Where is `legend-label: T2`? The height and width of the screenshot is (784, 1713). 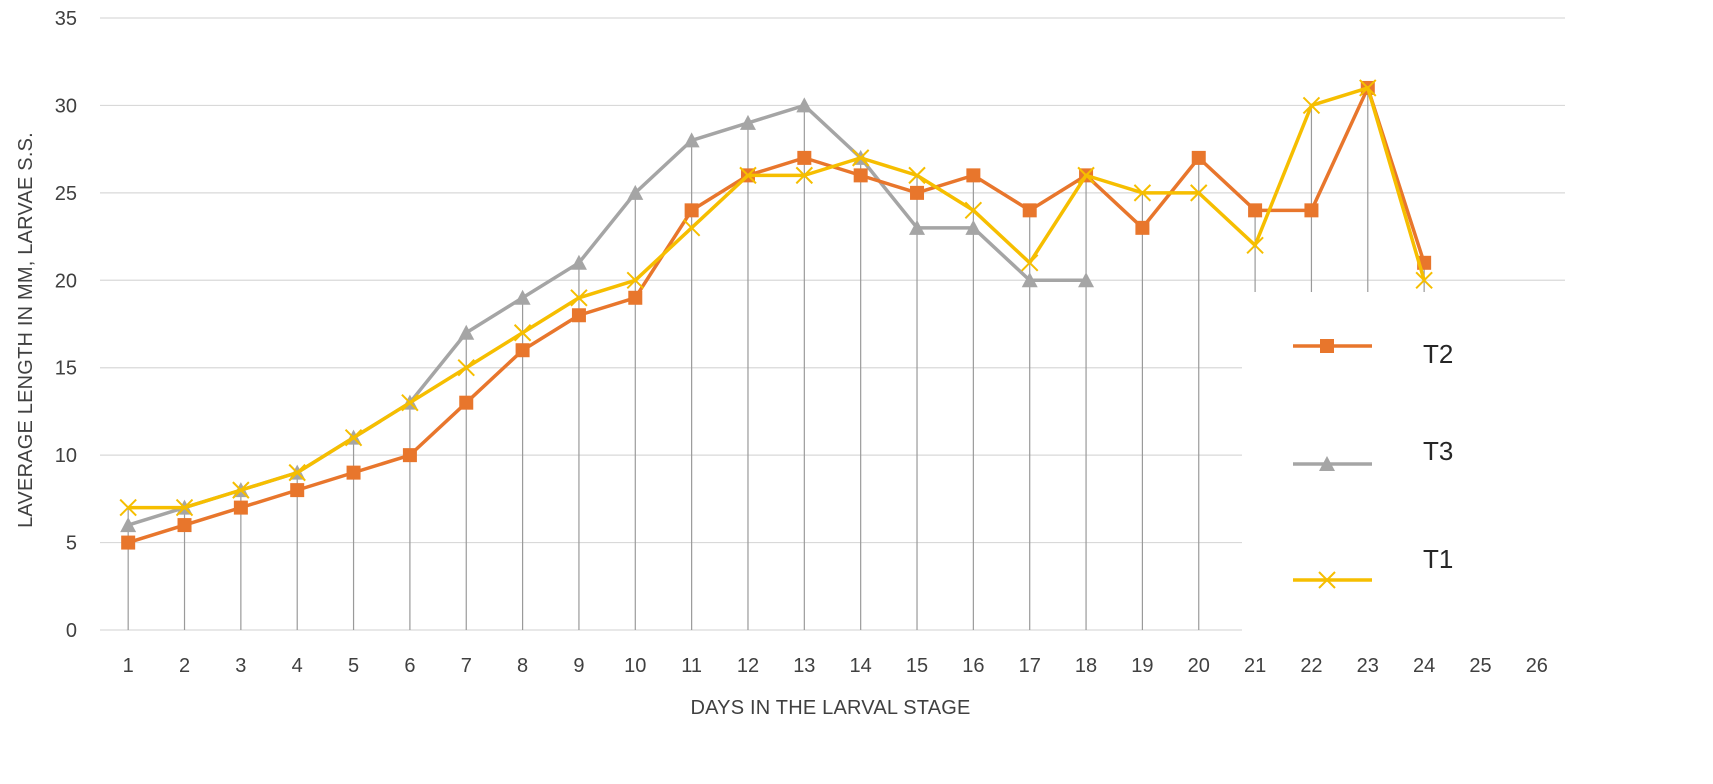
legend-label: T2 is located at coordinates (1438, 354).